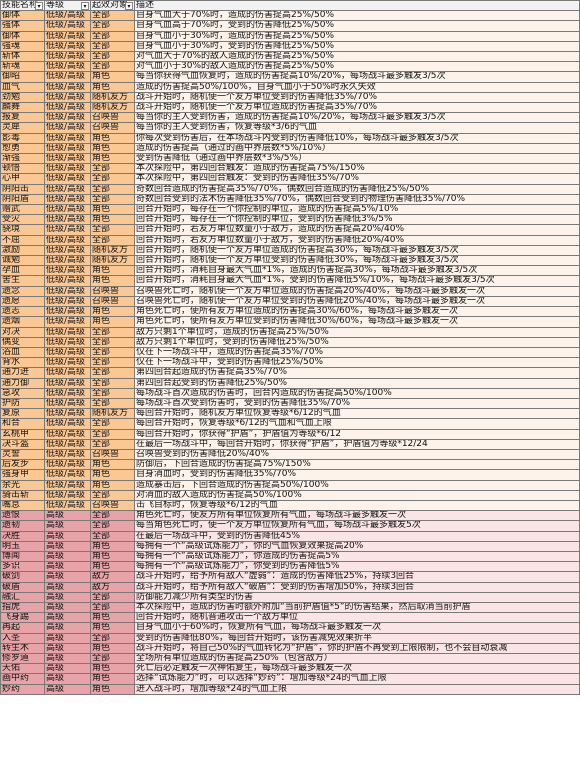 This screenshot has width=580, height=758. What do you see at coordinates (22, 628) in the screenshot?
I see `skill-name-cell: 再起` at bounding box center [22, 628].